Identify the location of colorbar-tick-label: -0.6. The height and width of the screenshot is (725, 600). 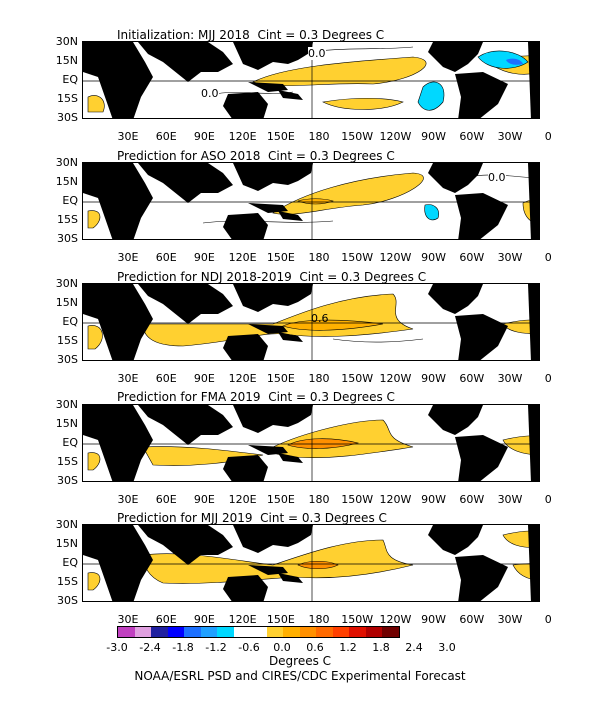
(249, 647).